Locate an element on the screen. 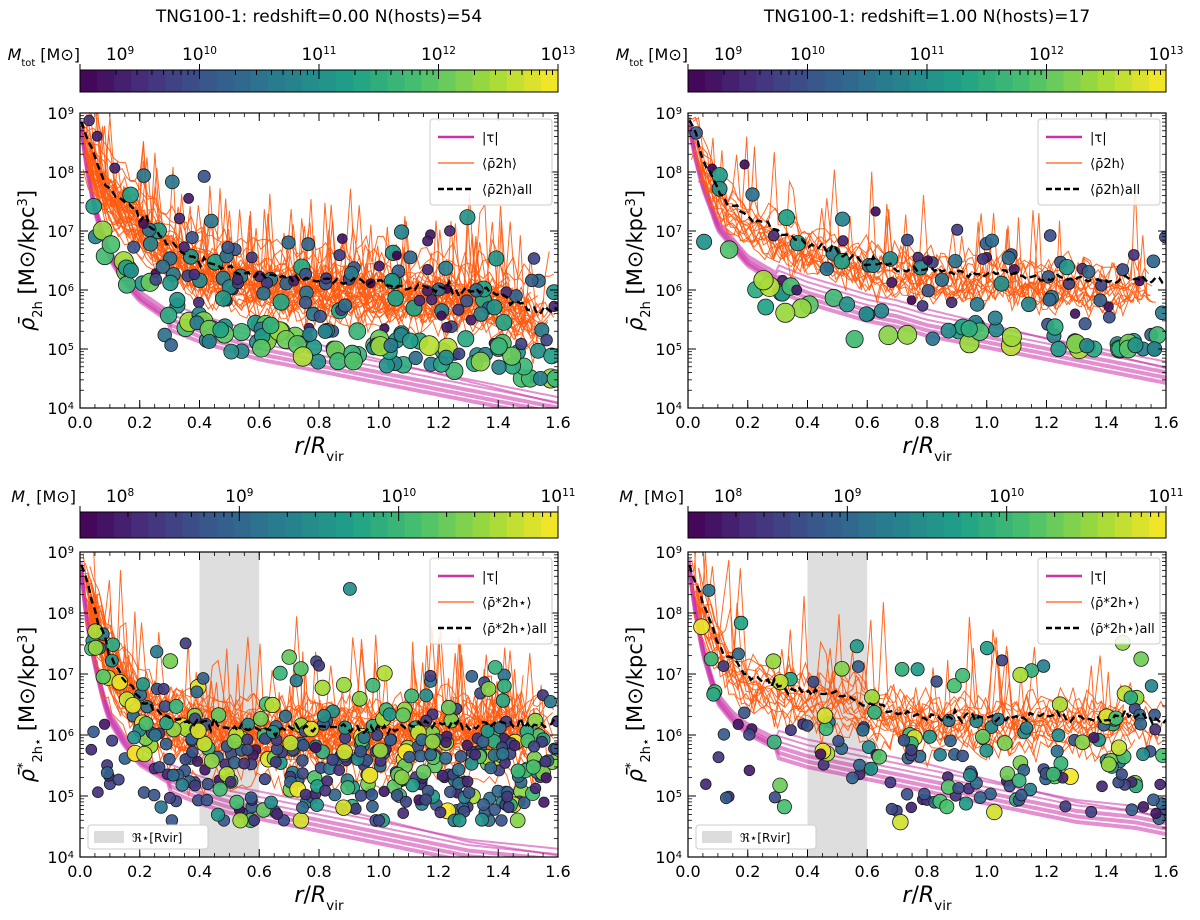  y-tick-label: 104 is located at coordinates (668, 408).